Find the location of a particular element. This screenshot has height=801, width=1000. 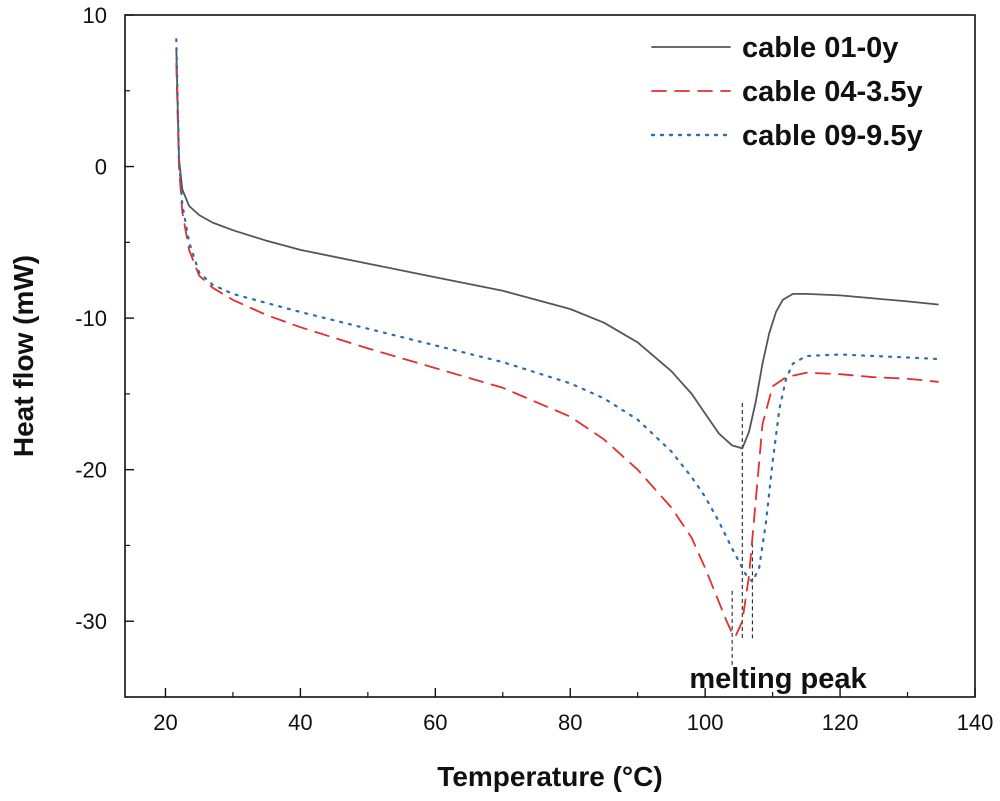

legend: cable 01-0y cable 04-3.5y cable 09-9.5y is located at coordinates (786, 92).